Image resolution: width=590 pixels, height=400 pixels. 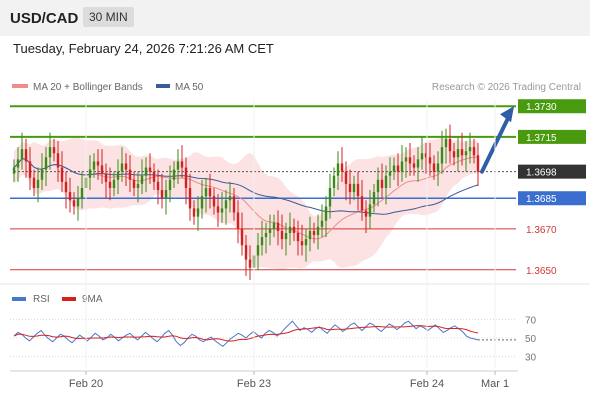 What do you see at coordinates (88, 87) in the screenshot?
I see `ma20-legend-label: MA 20 + Bollinger Bands` at bounding box center [88, 87].